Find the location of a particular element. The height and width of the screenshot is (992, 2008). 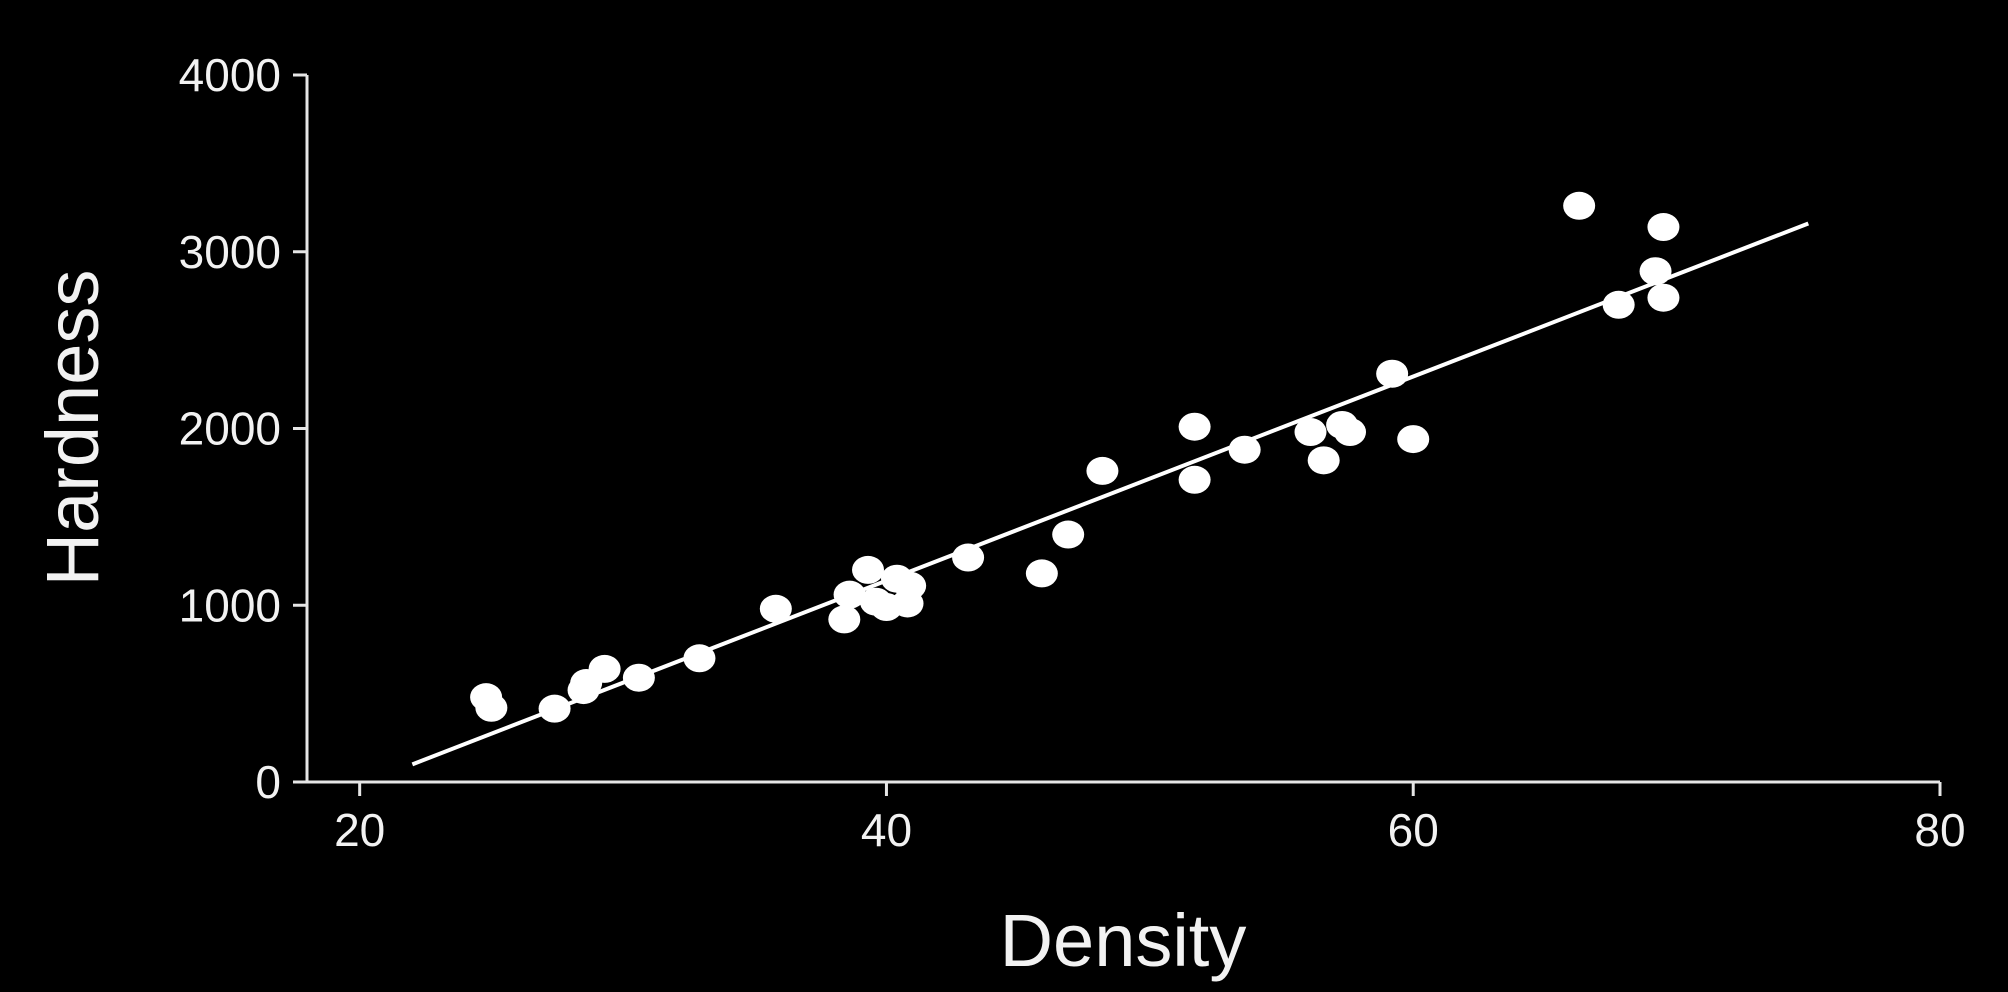

y-tick-label: 2000 is located at coordinates (230, 429).